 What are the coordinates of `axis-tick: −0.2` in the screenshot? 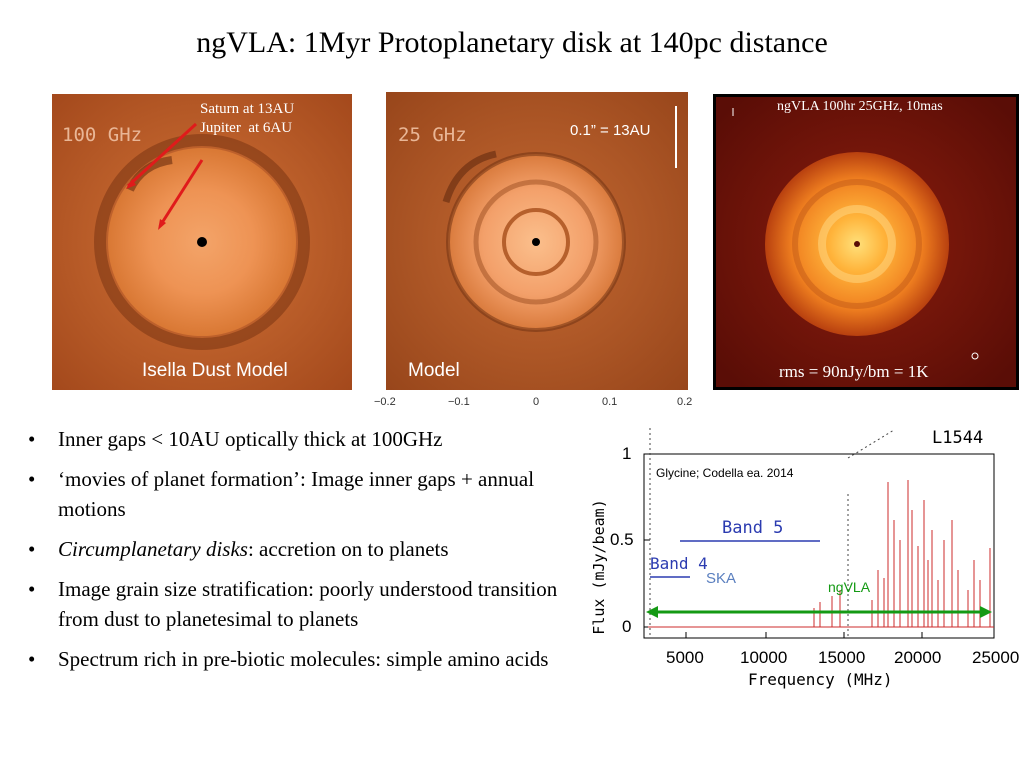 It's located at (385, 402).